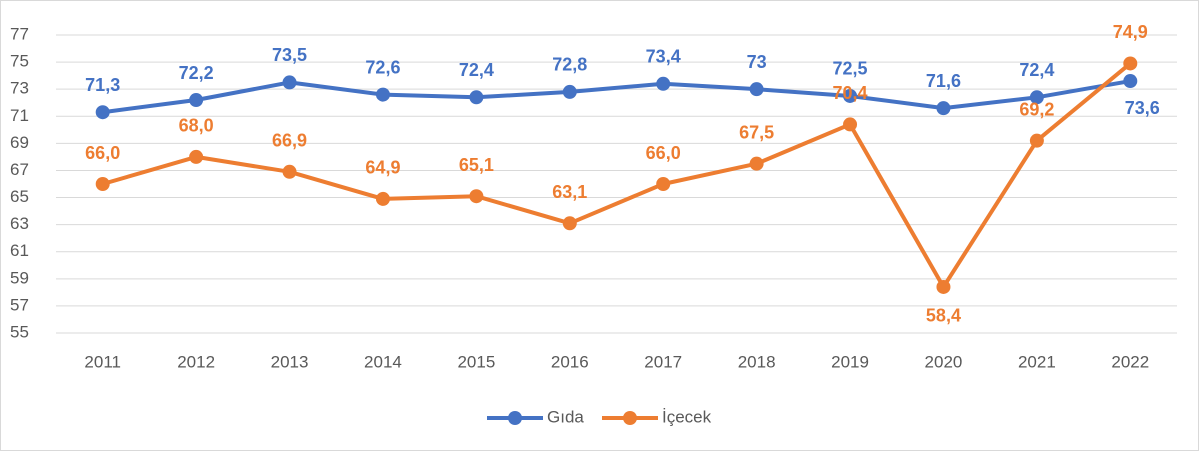 The image size is (1201, 453). Describe the element at coordinates (19, 33) in the screenshot. I see `y-tick-label: 77` at that location.